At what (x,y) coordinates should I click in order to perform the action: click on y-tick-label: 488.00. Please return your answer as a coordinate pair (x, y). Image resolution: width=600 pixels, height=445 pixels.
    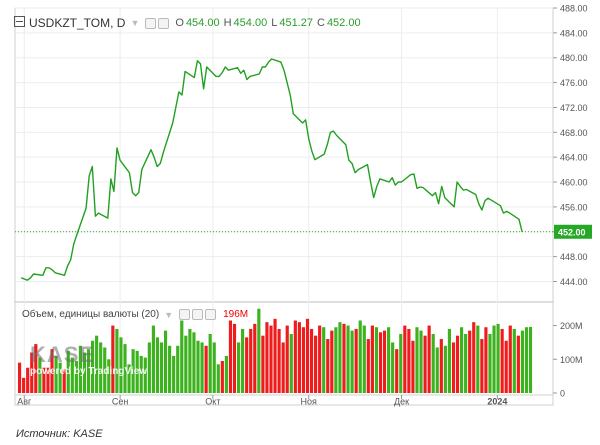
    Looking at the image, I should click on (574, 9).